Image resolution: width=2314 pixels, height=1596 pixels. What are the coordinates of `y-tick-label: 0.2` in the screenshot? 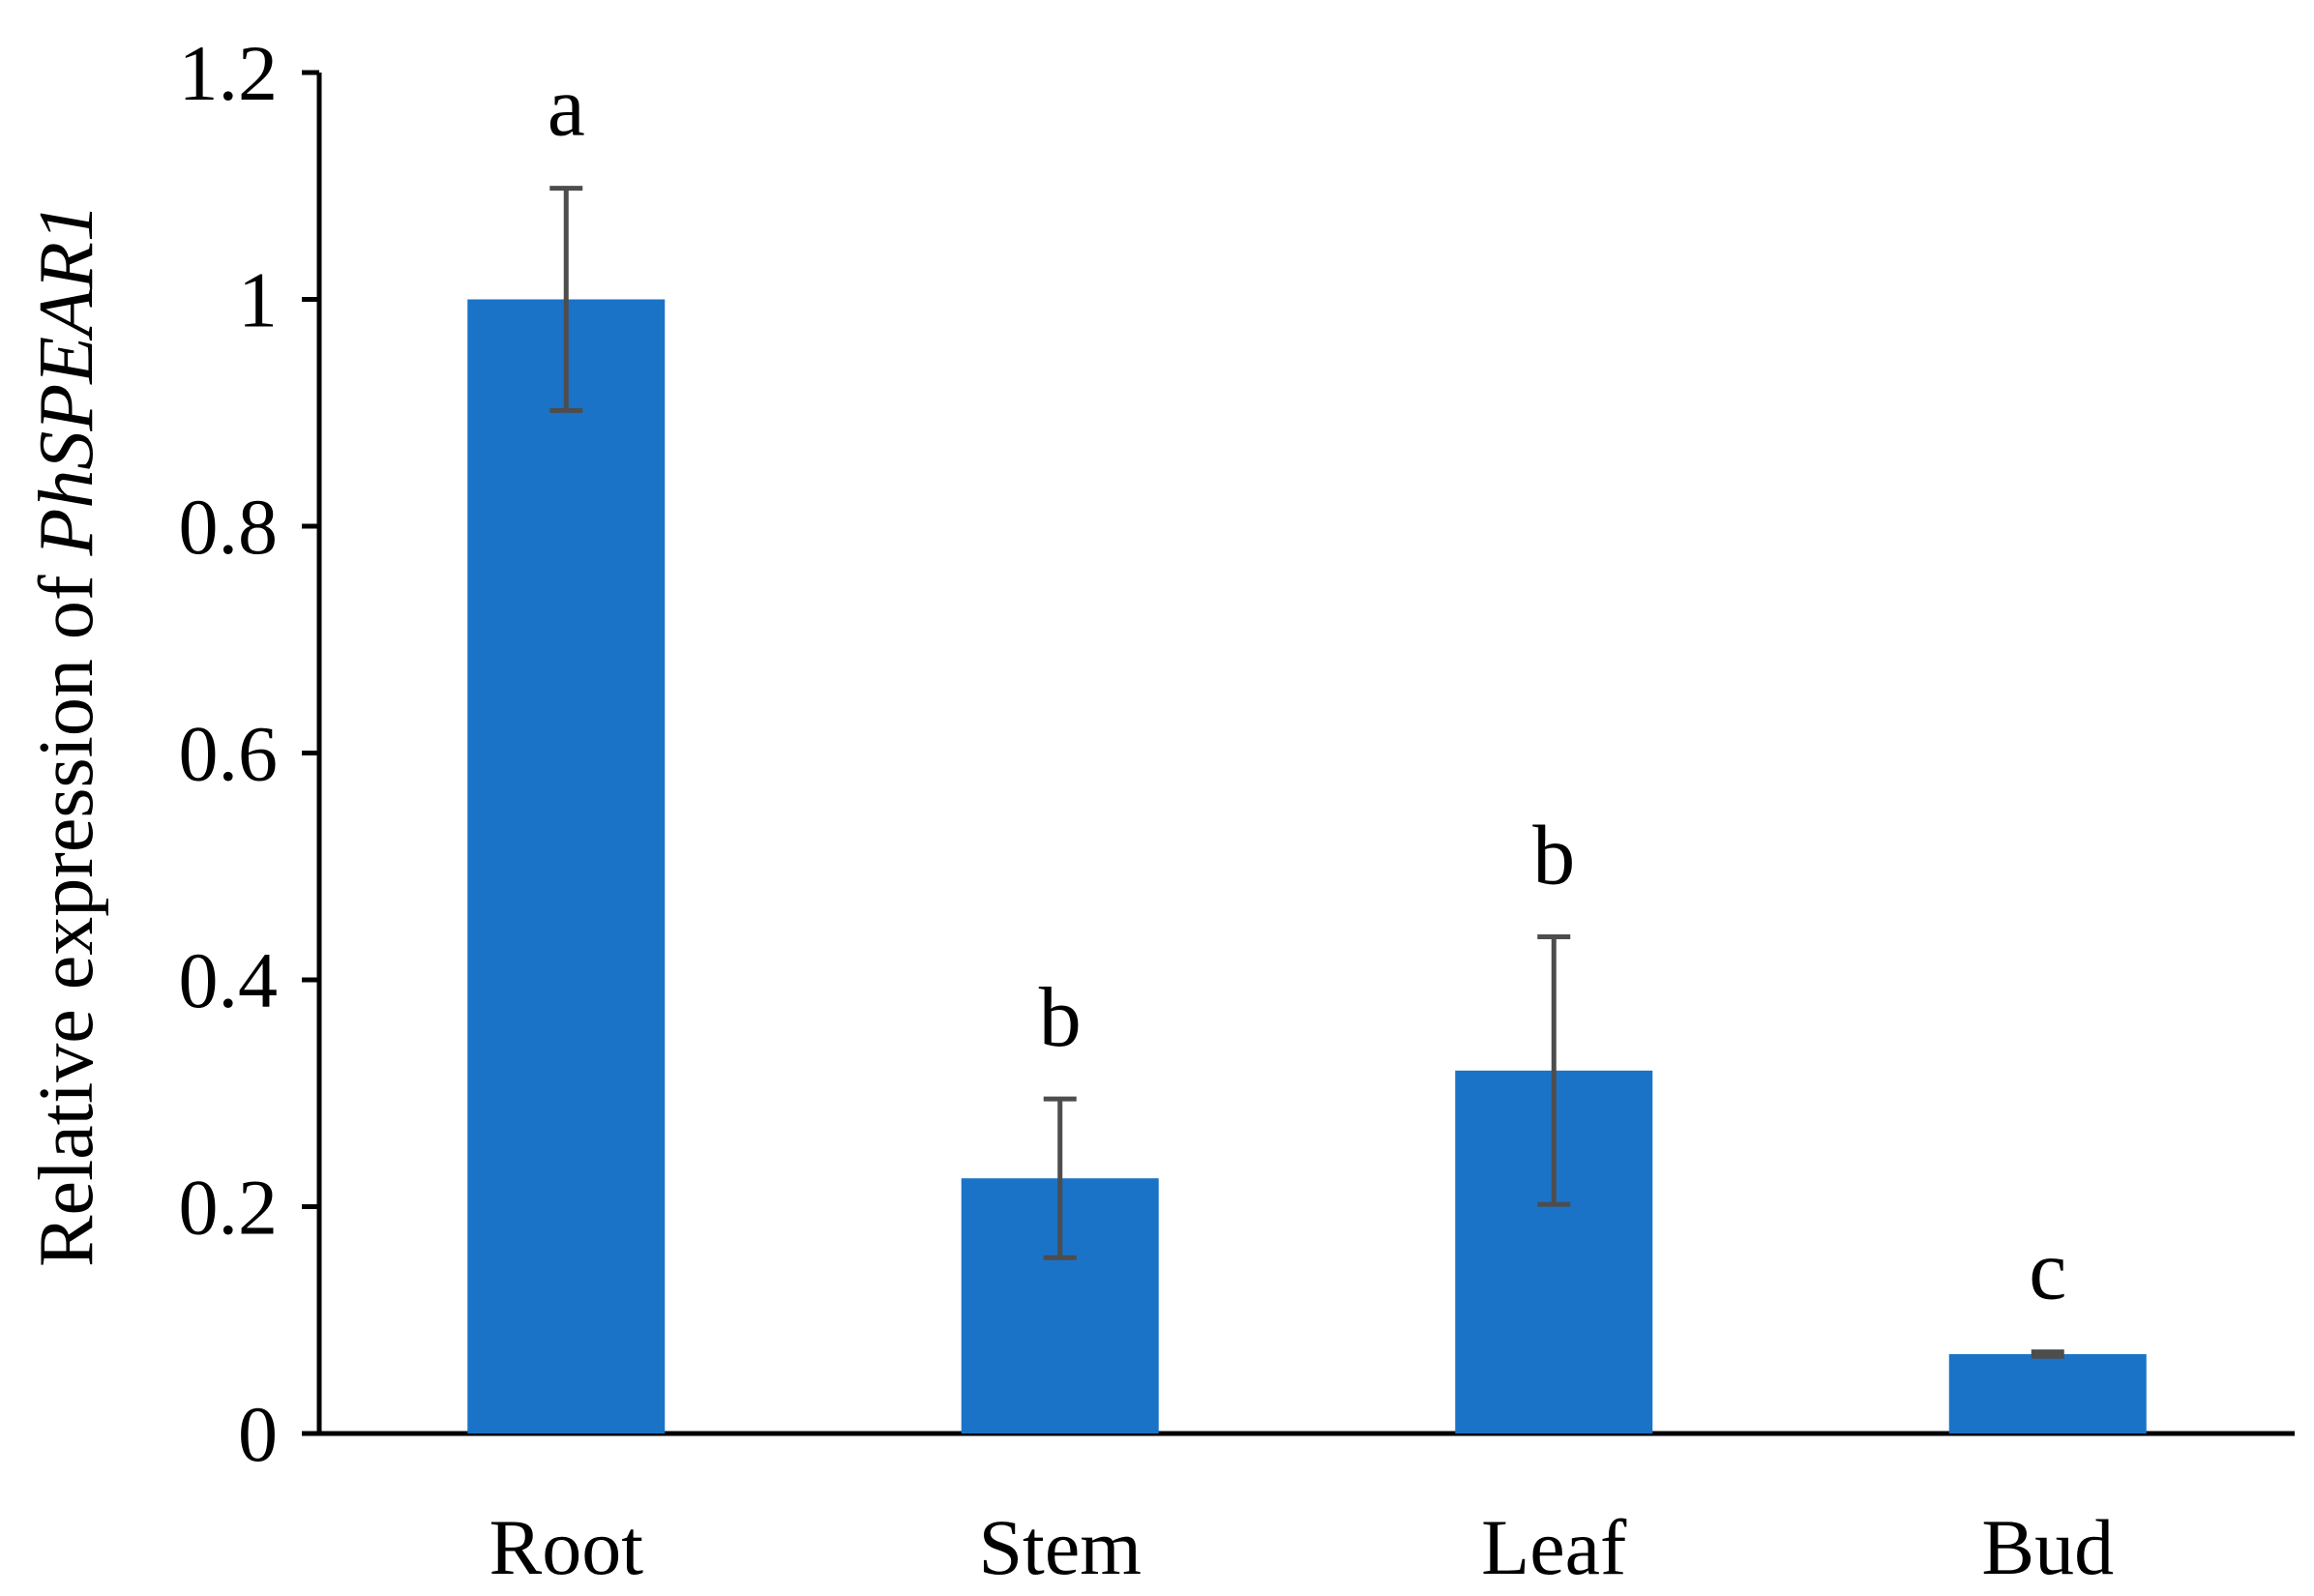 It's located at (229, 1208).